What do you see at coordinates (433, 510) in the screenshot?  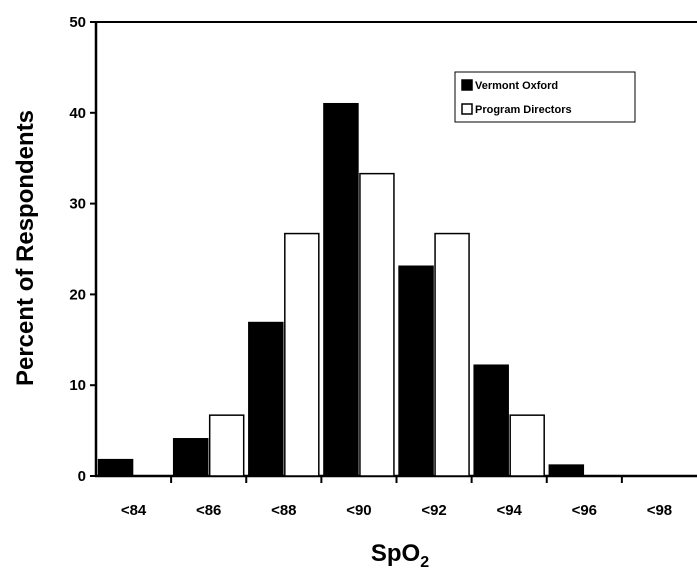 I see `x-tick-label: <92` at bounding box center [433, 510].